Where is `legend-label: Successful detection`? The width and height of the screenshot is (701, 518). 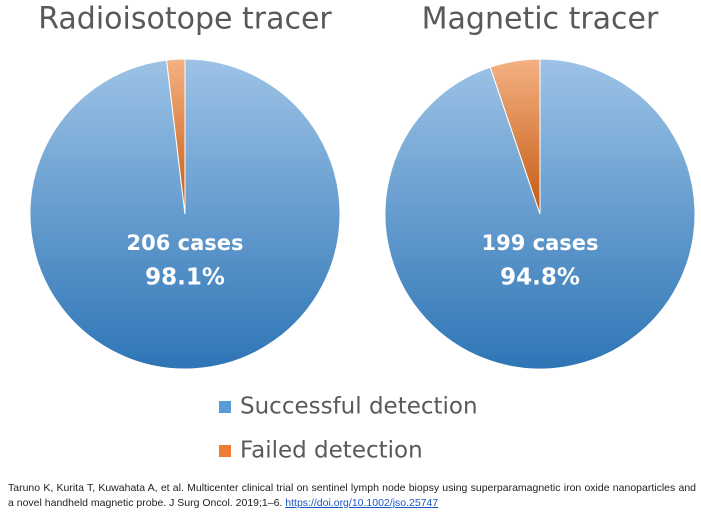
legend-label: Successful detection is located at coordinates (359, 407).